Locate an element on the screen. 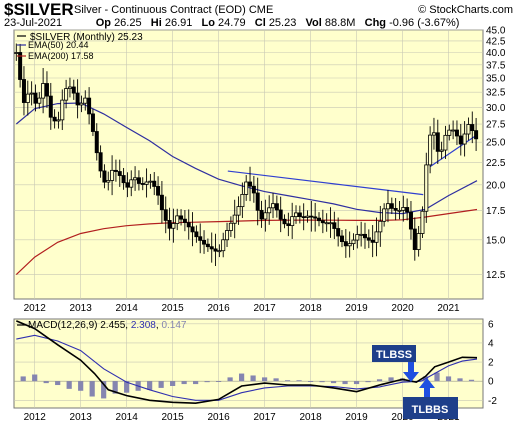  trendline is located at coordinates (325, 183).